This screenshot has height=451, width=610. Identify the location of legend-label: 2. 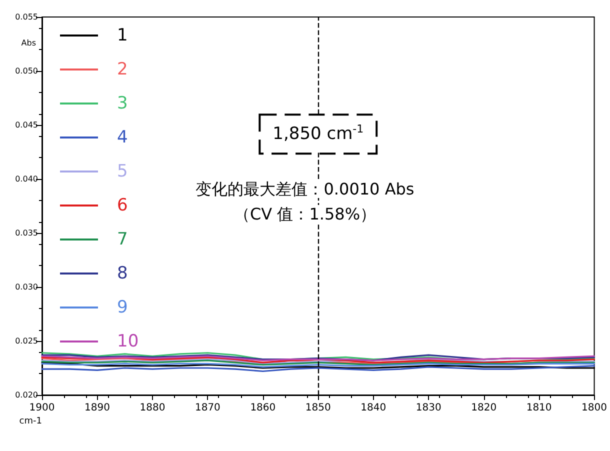
(122, 70).